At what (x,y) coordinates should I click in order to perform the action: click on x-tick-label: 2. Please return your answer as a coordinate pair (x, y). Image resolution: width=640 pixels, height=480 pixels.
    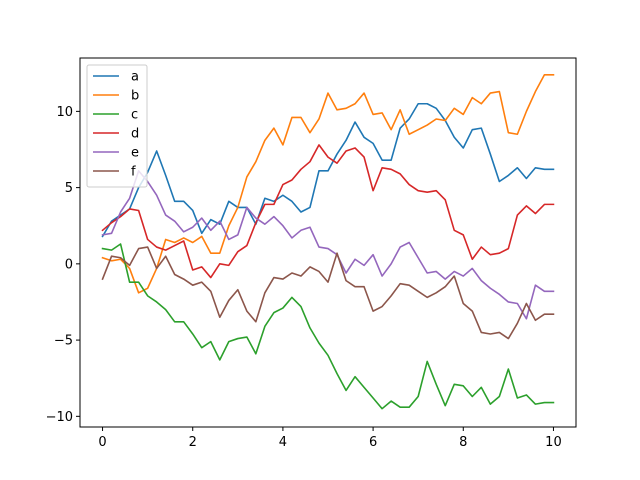
    Looking at the image, I should click on (193, 442).